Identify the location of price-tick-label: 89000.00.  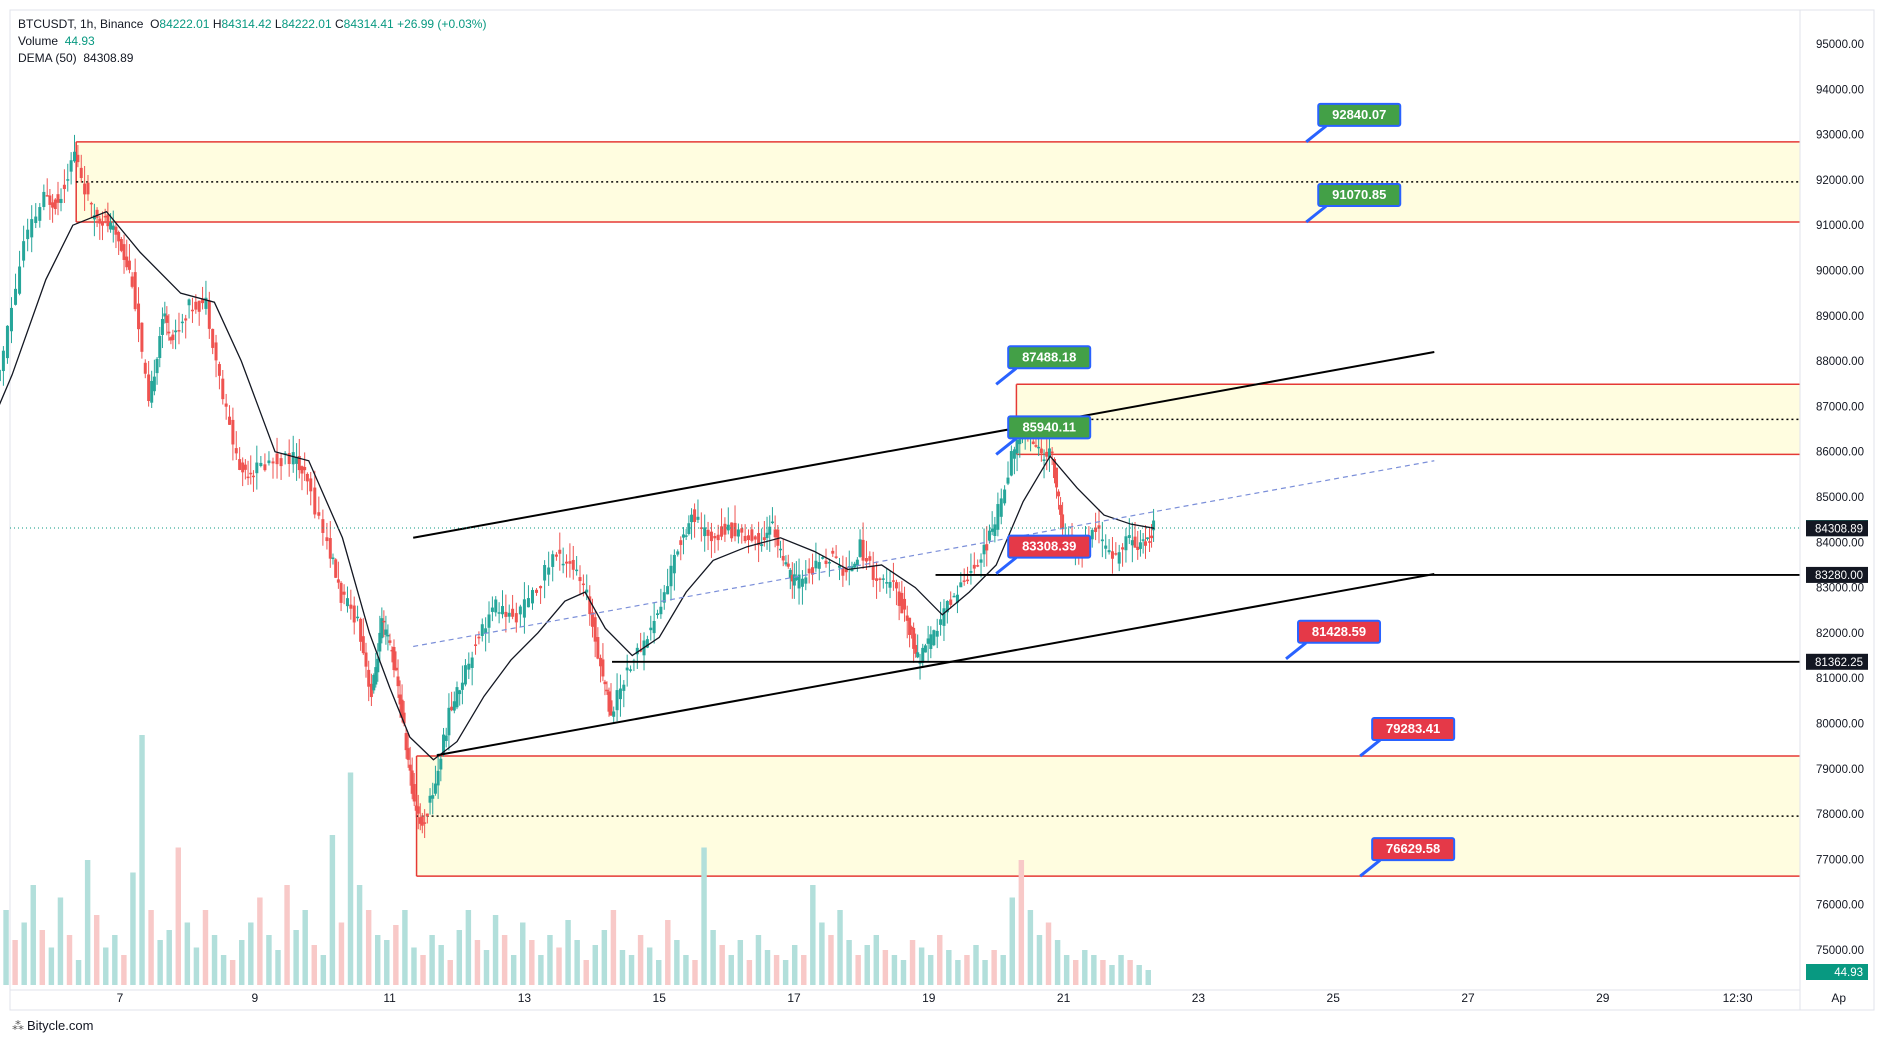
(1840, 317).